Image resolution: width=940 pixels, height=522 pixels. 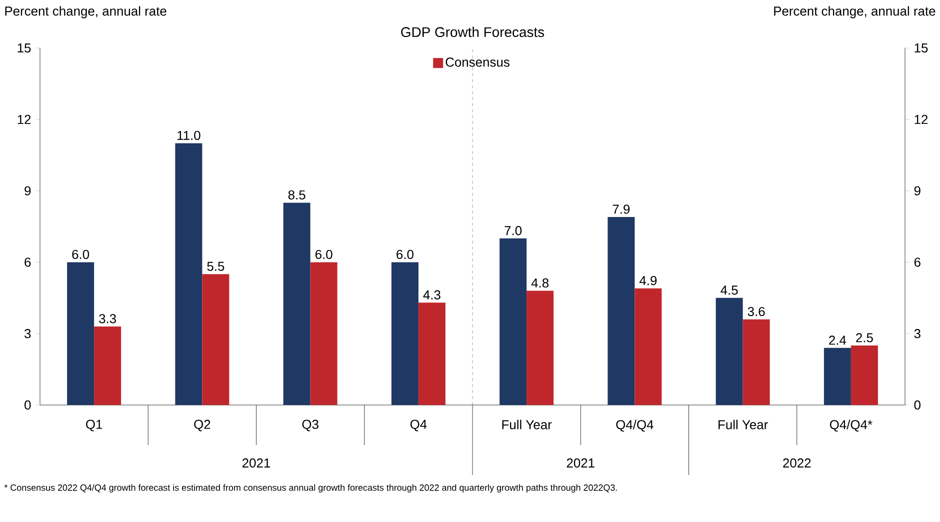 What do you see at coordinates (921, 119) in the screenshot?
I see `y-tick-label: 12` at bounding box center [921, 119].